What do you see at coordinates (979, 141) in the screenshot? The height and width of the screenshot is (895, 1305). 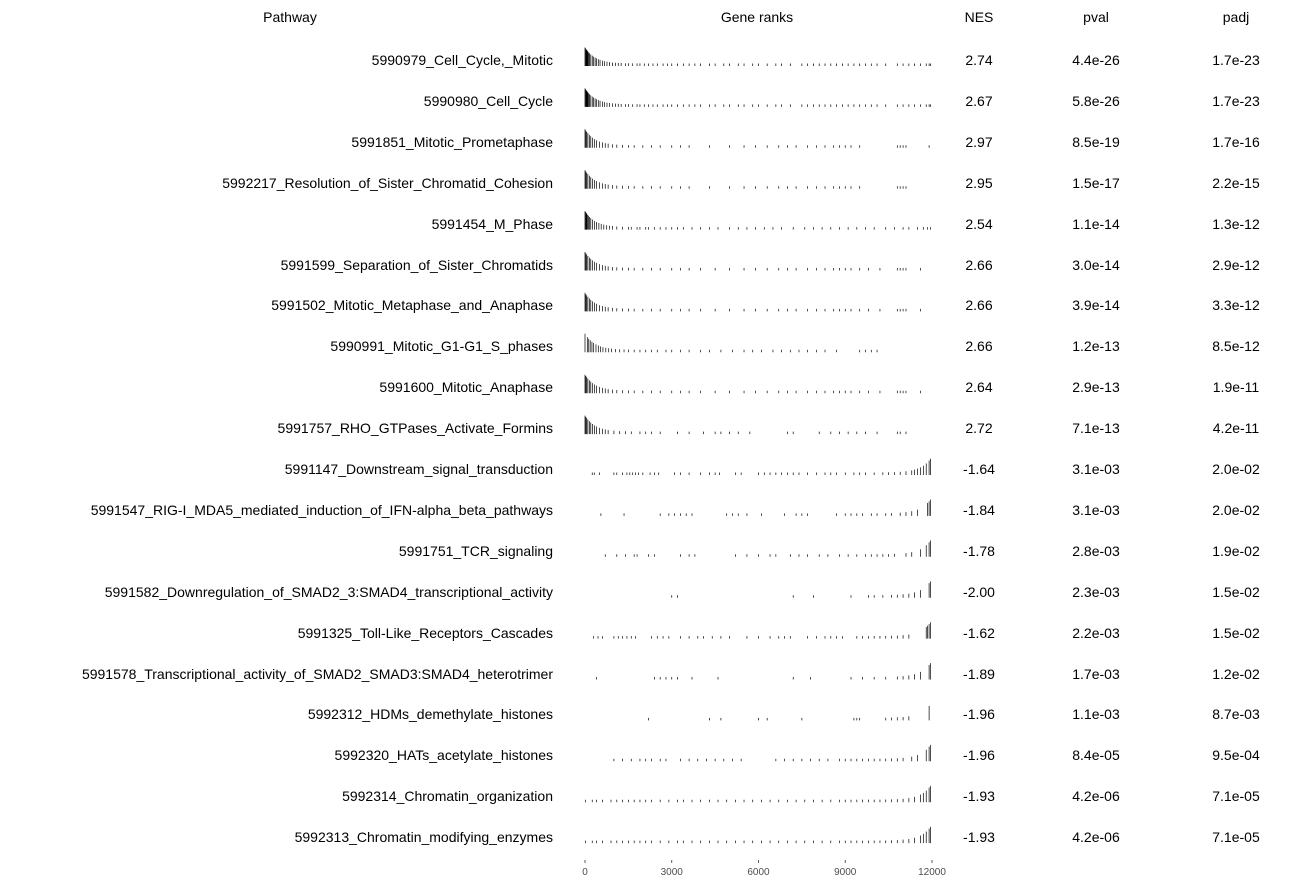 I see `nes-value: 2.97` at bounding box center [979, 141].